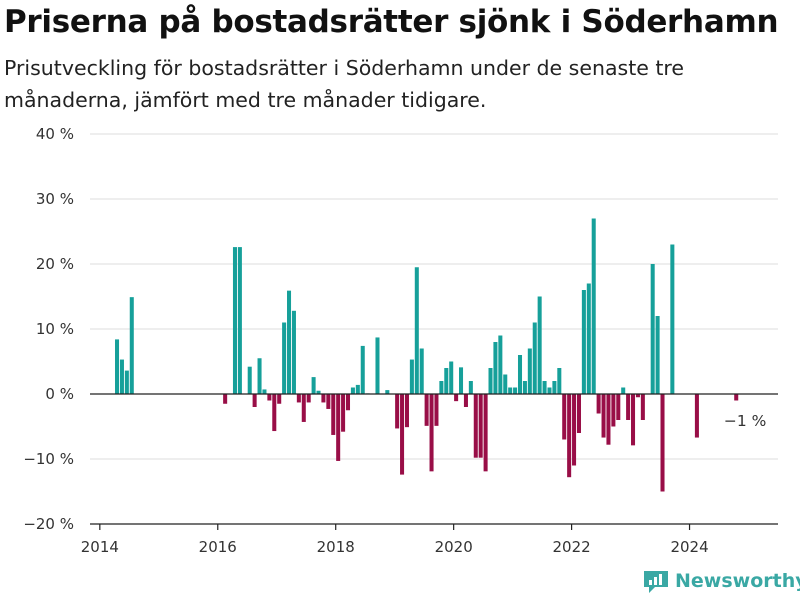 This screenshot has height=600, width=800. I want to click on brand-name: Newsworthy, so click(737, 581).